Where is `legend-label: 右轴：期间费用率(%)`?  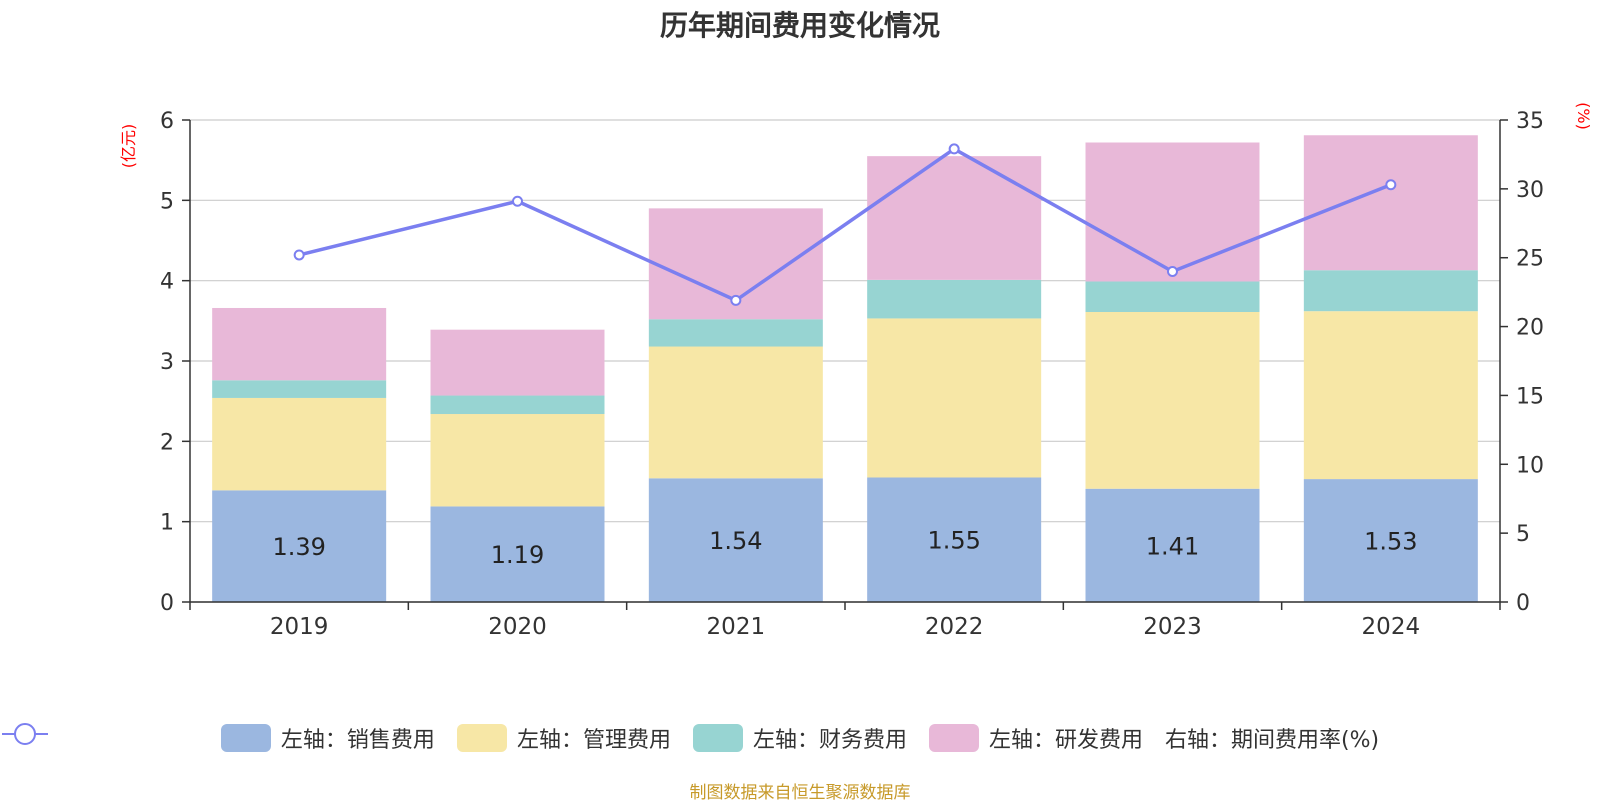 legend-label: 右轴：期间费用率(%) is located at coordinates (1272, 740).